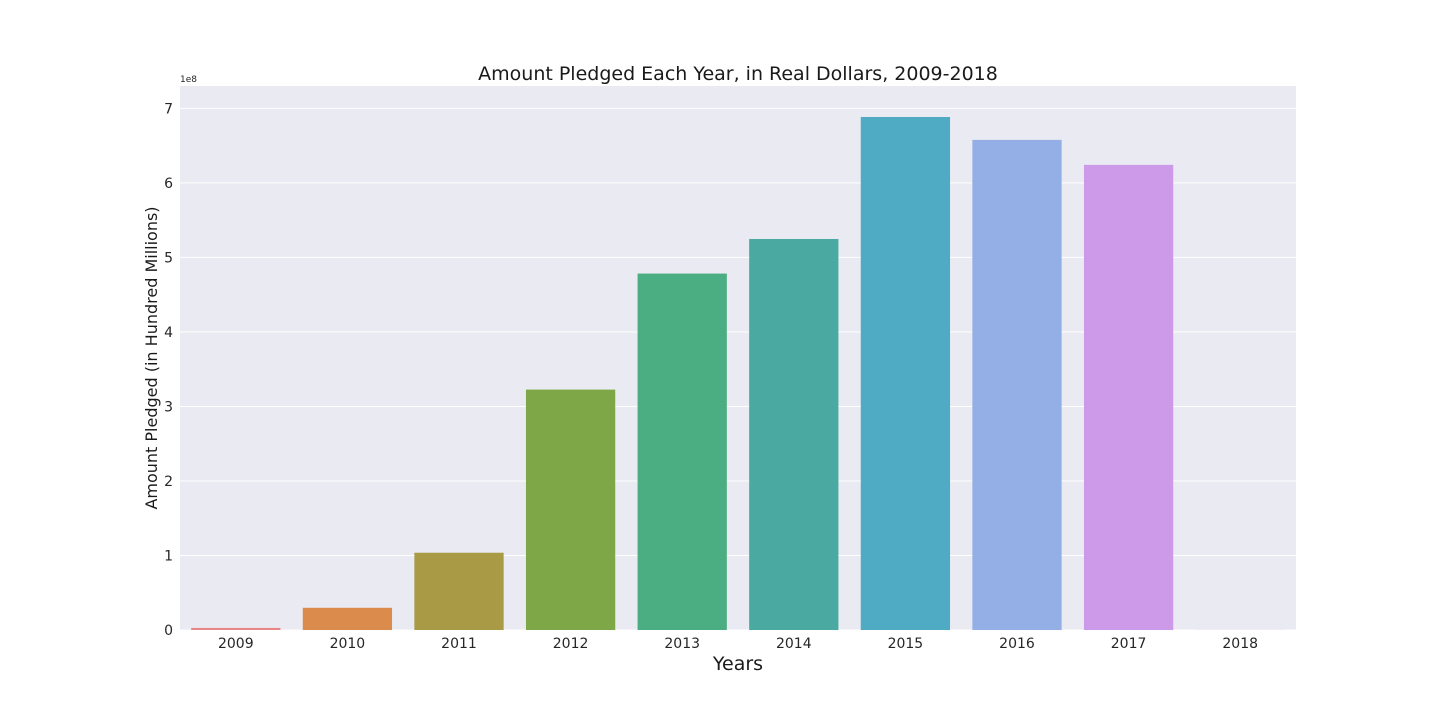  I want to click on x-tick-label: 2018, so click(1240, 644).